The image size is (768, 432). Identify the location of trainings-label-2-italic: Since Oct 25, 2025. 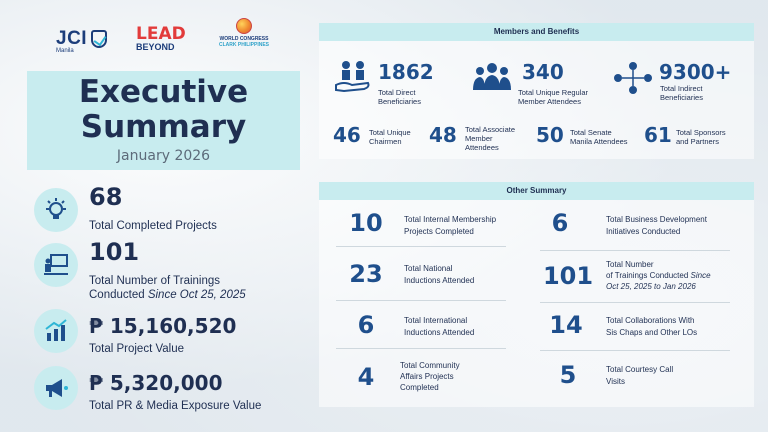
(196, 295).